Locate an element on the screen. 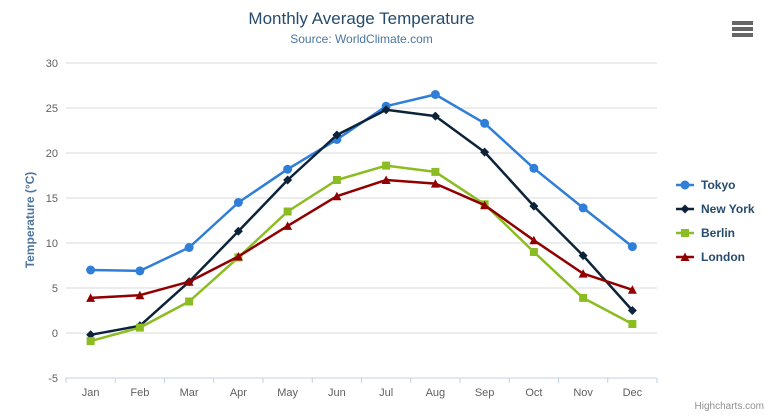 This screenshot has height=416, width=769. legend-marker-diamond is located at coordinates (685, 209).